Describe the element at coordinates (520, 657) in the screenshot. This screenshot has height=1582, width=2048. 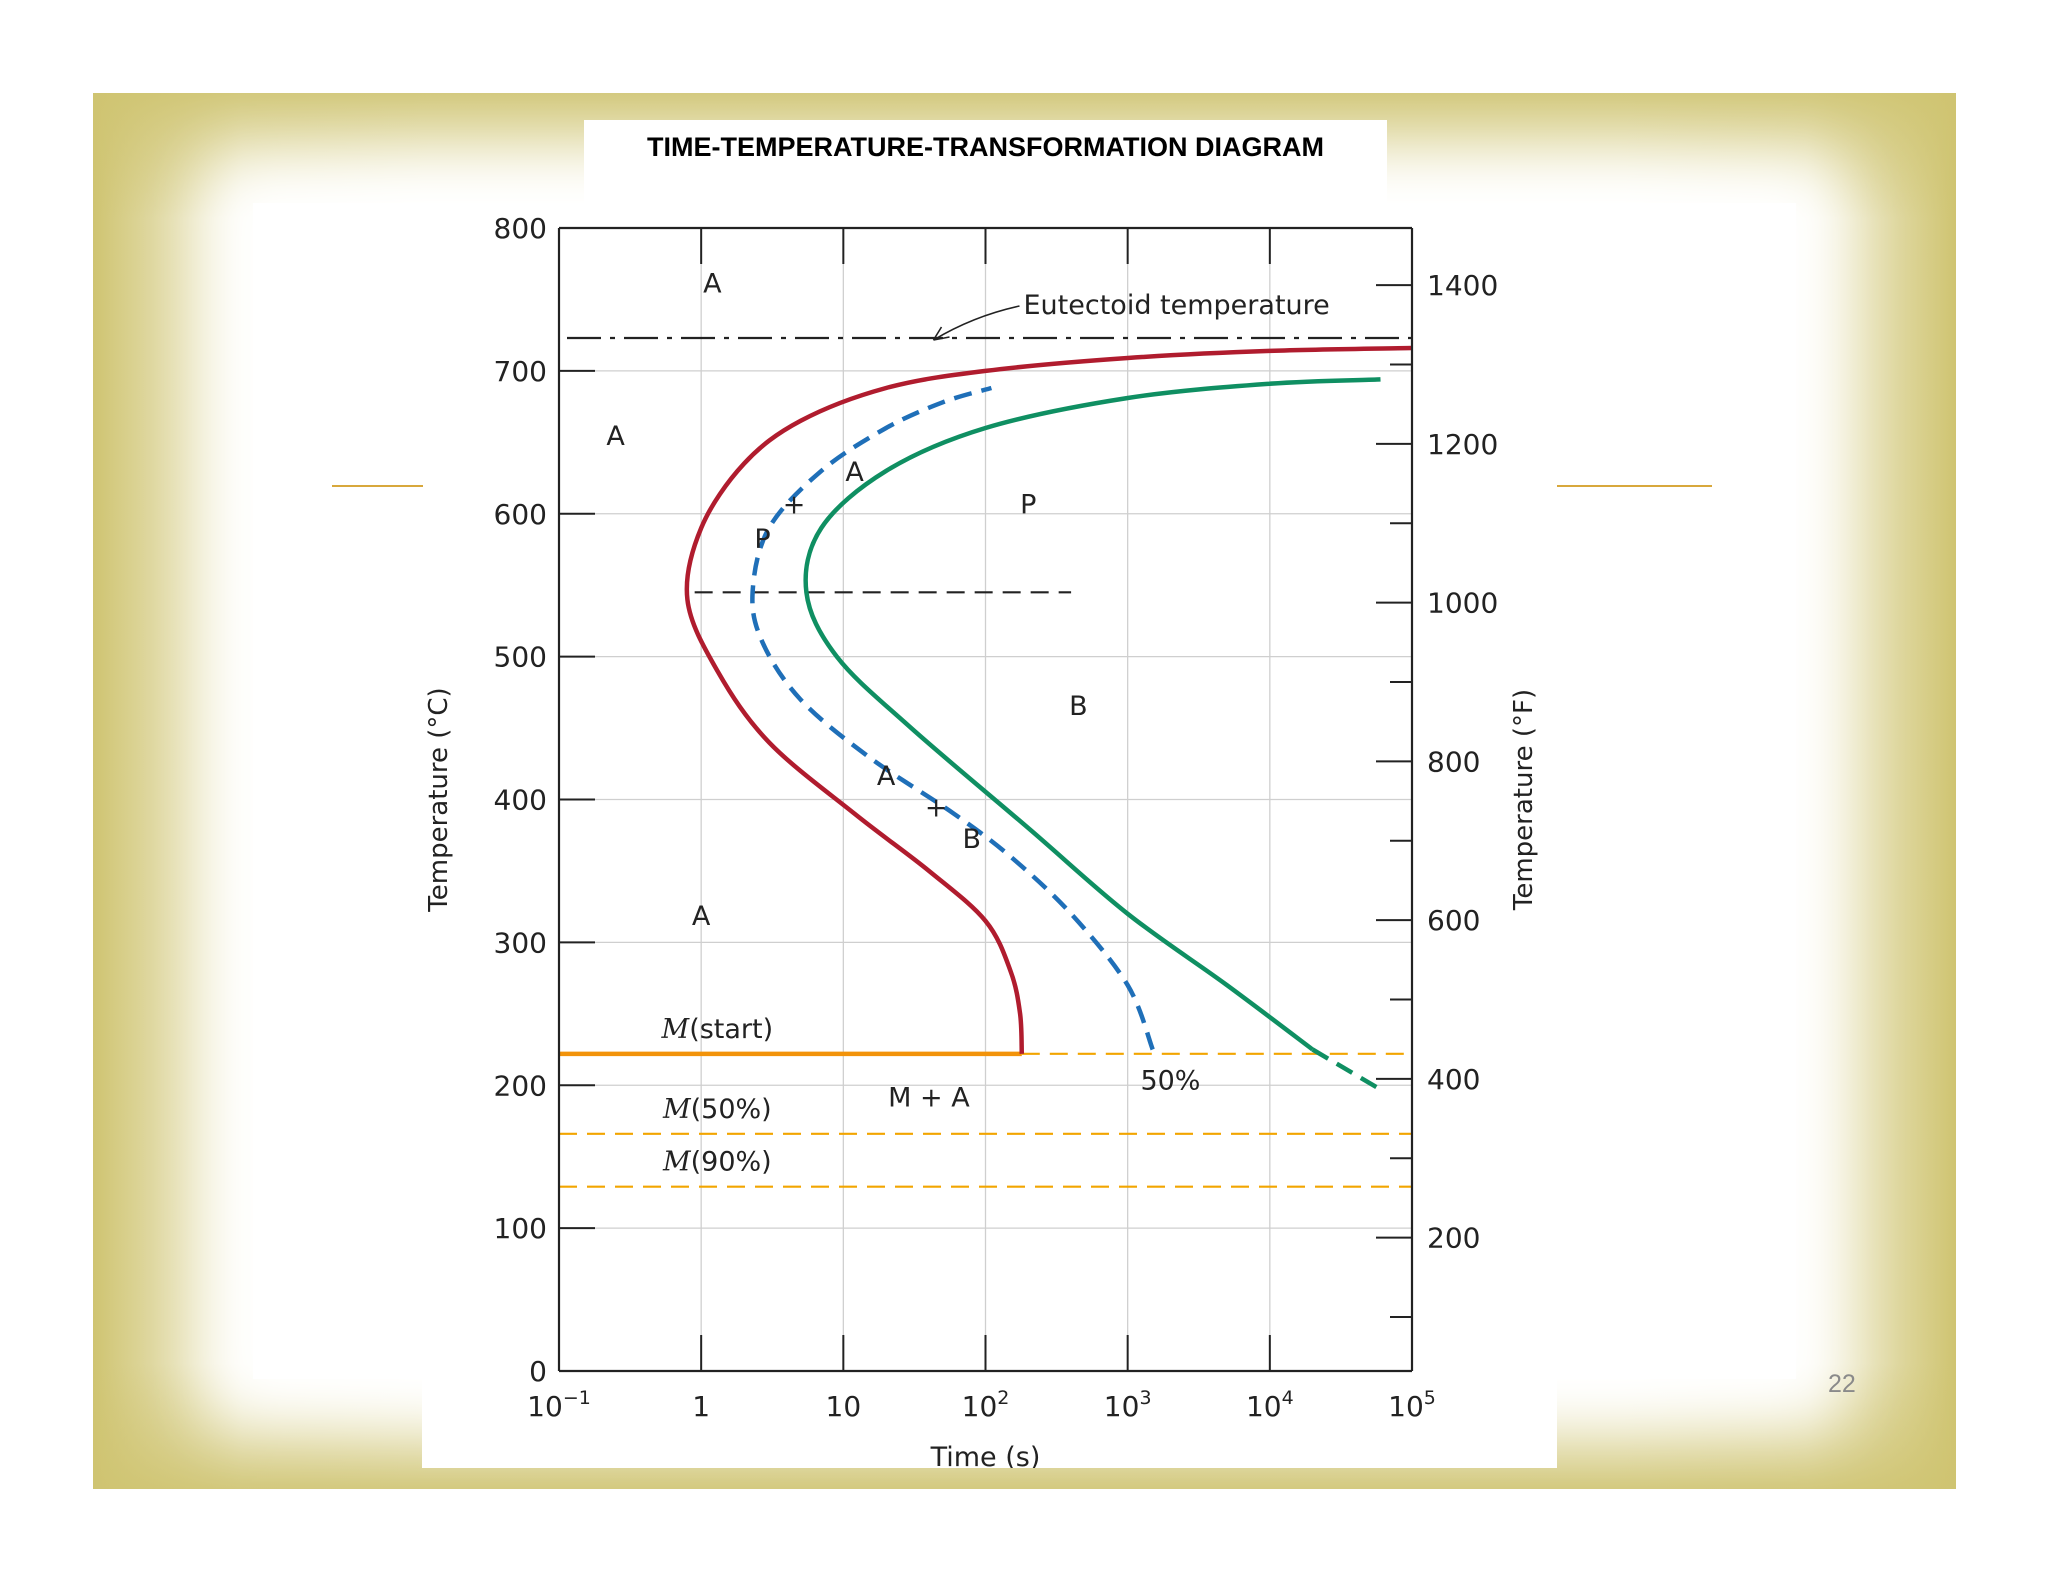
I see `y-tick-label: 500` at that location.